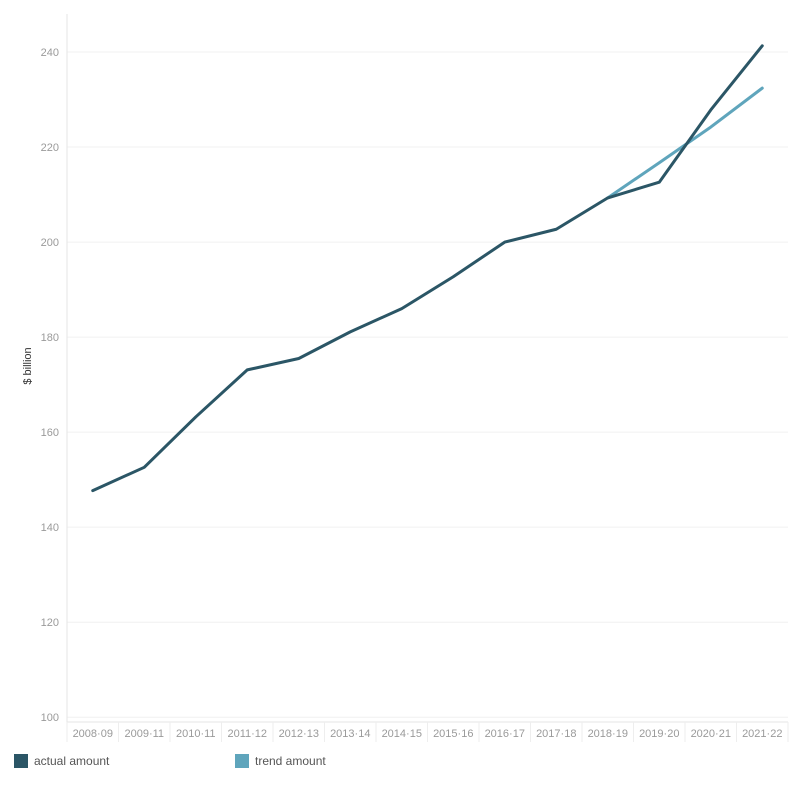 The width and height of the screenshot is (800, 805). What do you see at coordinates (50, 433) in the screenshot?
I see `y-tick-label-160: 160` at bounding box center [50, 433].